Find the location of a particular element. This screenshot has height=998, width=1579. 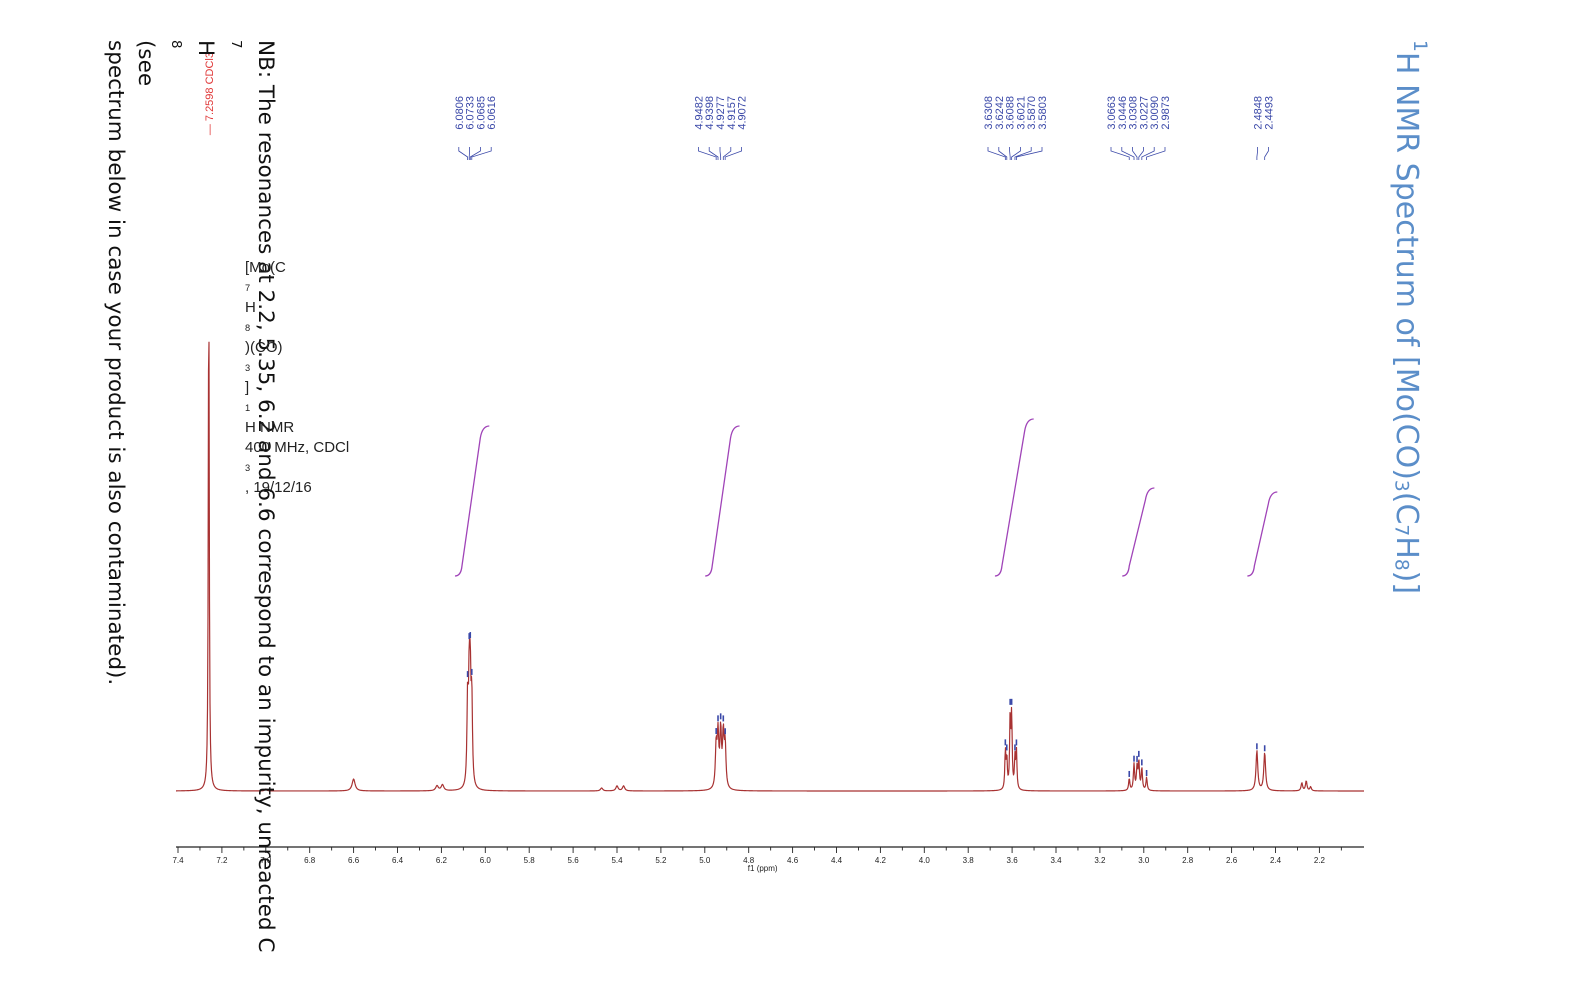

peak-label: 3.0308 is located at coordinates (1134, 113).